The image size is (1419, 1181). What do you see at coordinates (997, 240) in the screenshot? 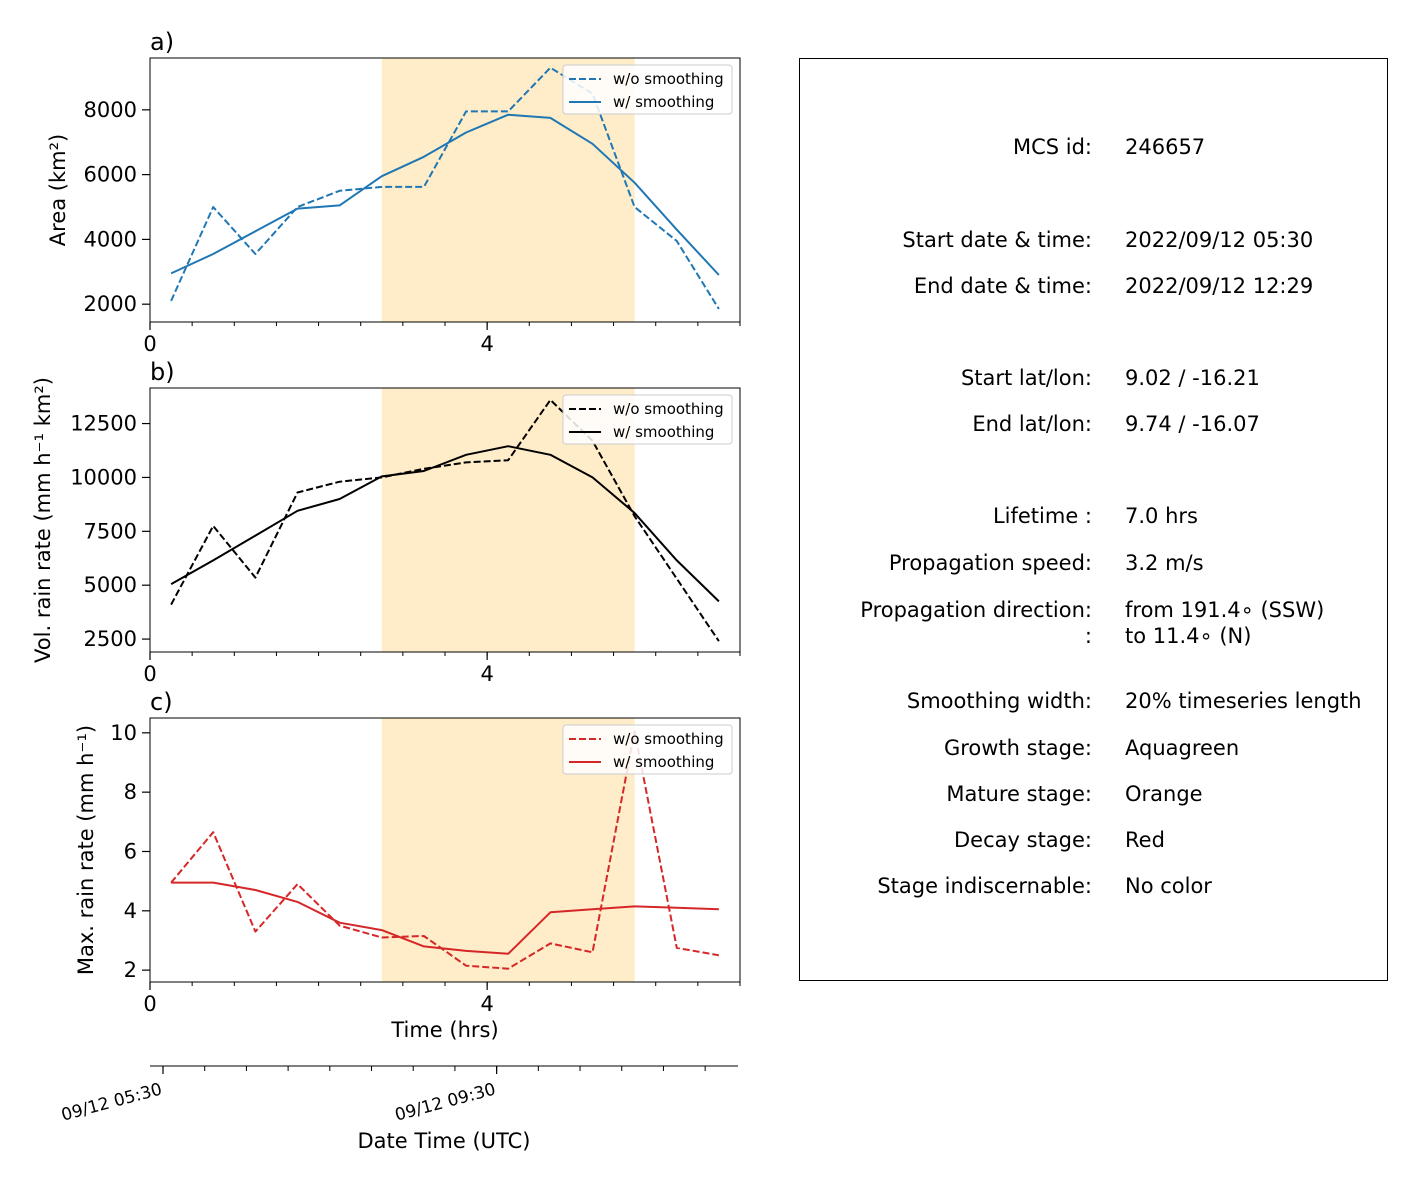
I see `info-label: Start date & time:` at bounding box center [997, 240].